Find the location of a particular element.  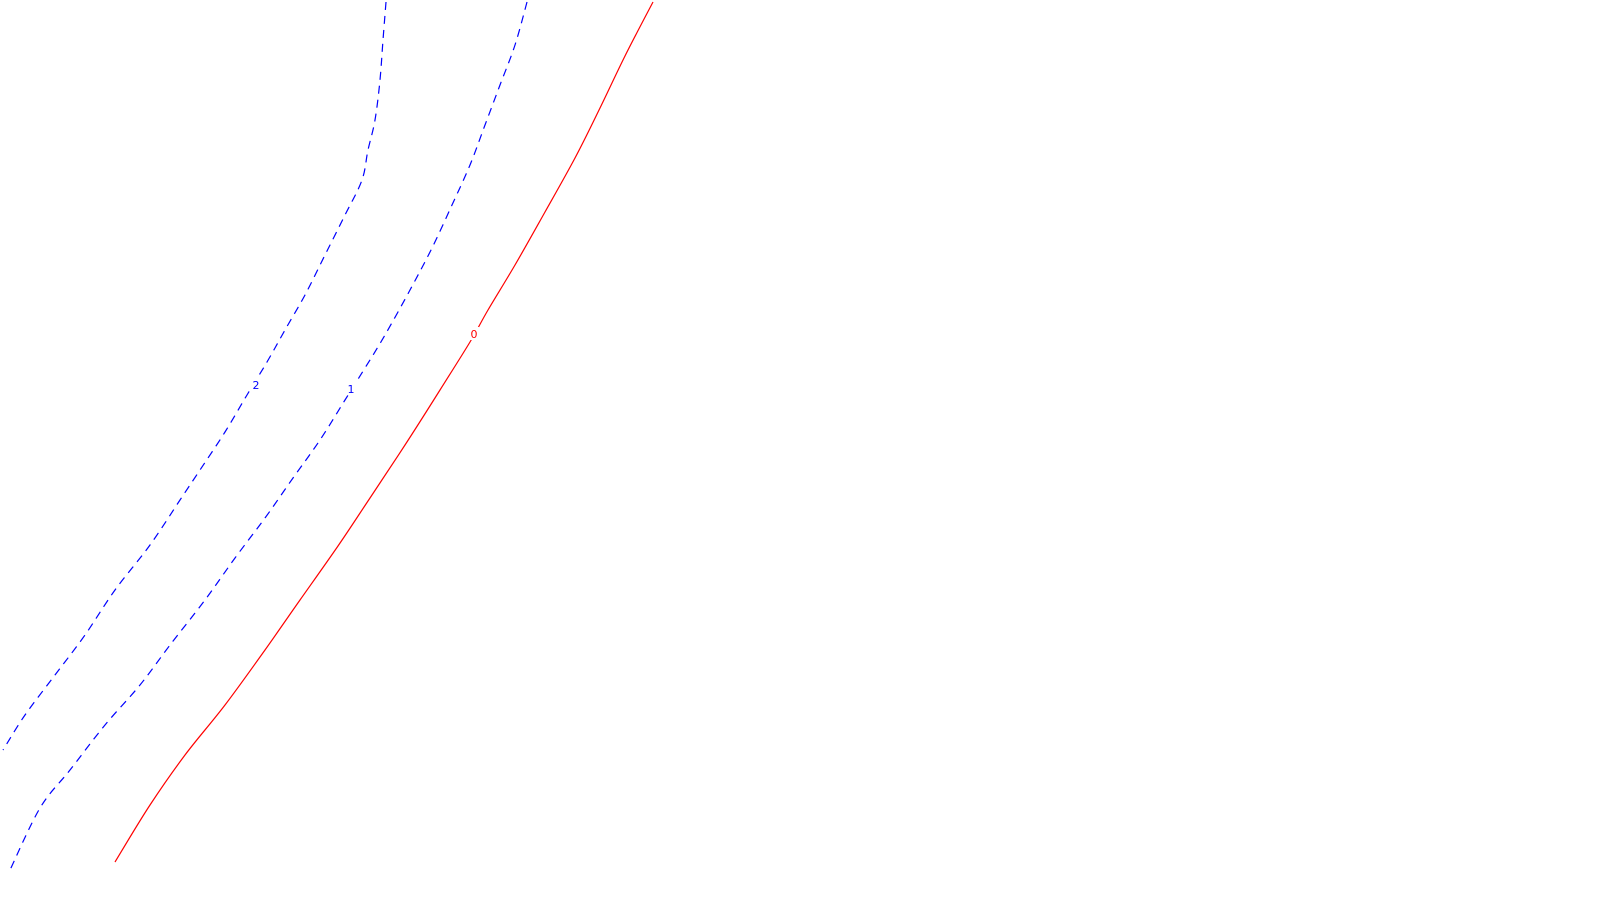

contour-label-2: 2 is located at coordinates (256, 385).